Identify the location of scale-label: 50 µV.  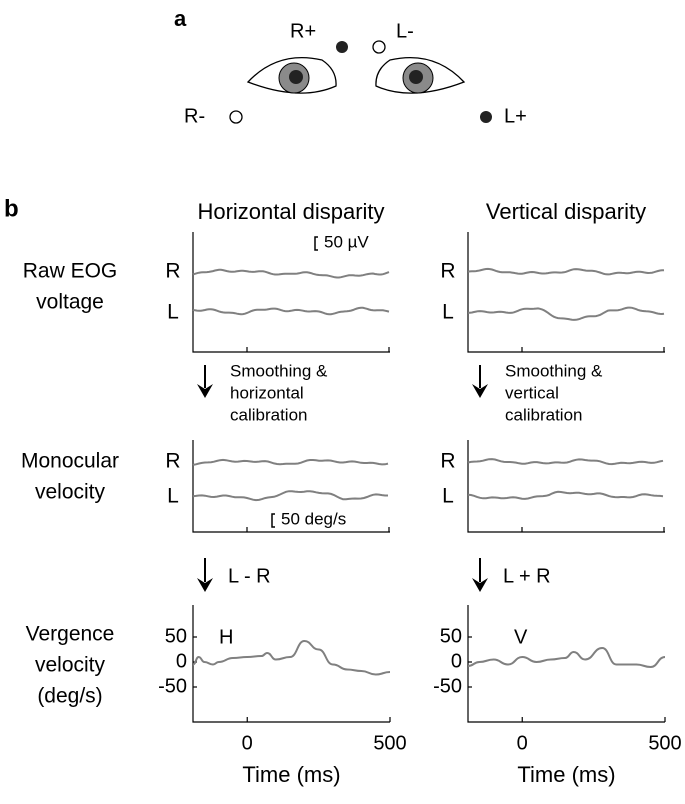
(346, 241).